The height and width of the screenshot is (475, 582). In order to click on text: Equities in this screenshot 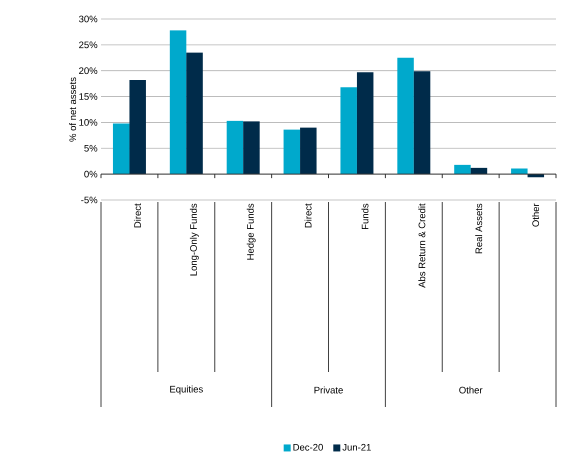, I will do `click(186, 390)`.